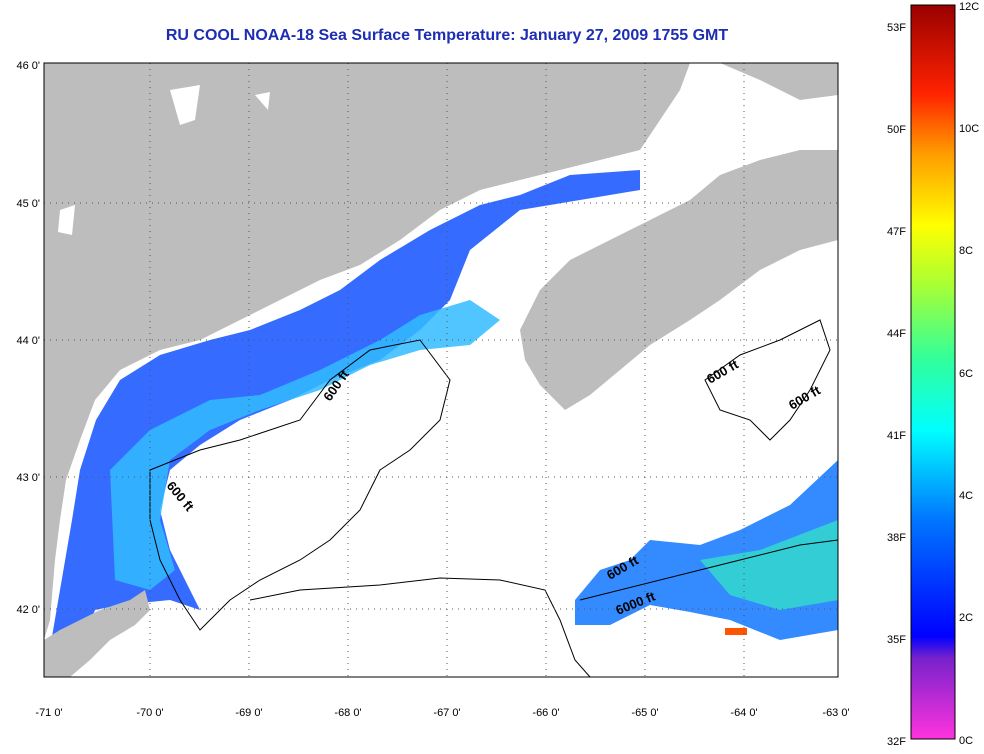  What do you see at coordinates (896, 436) in the screenshot?
I see `colorbar-f-label: 41F` at bounding box center [896, 436].